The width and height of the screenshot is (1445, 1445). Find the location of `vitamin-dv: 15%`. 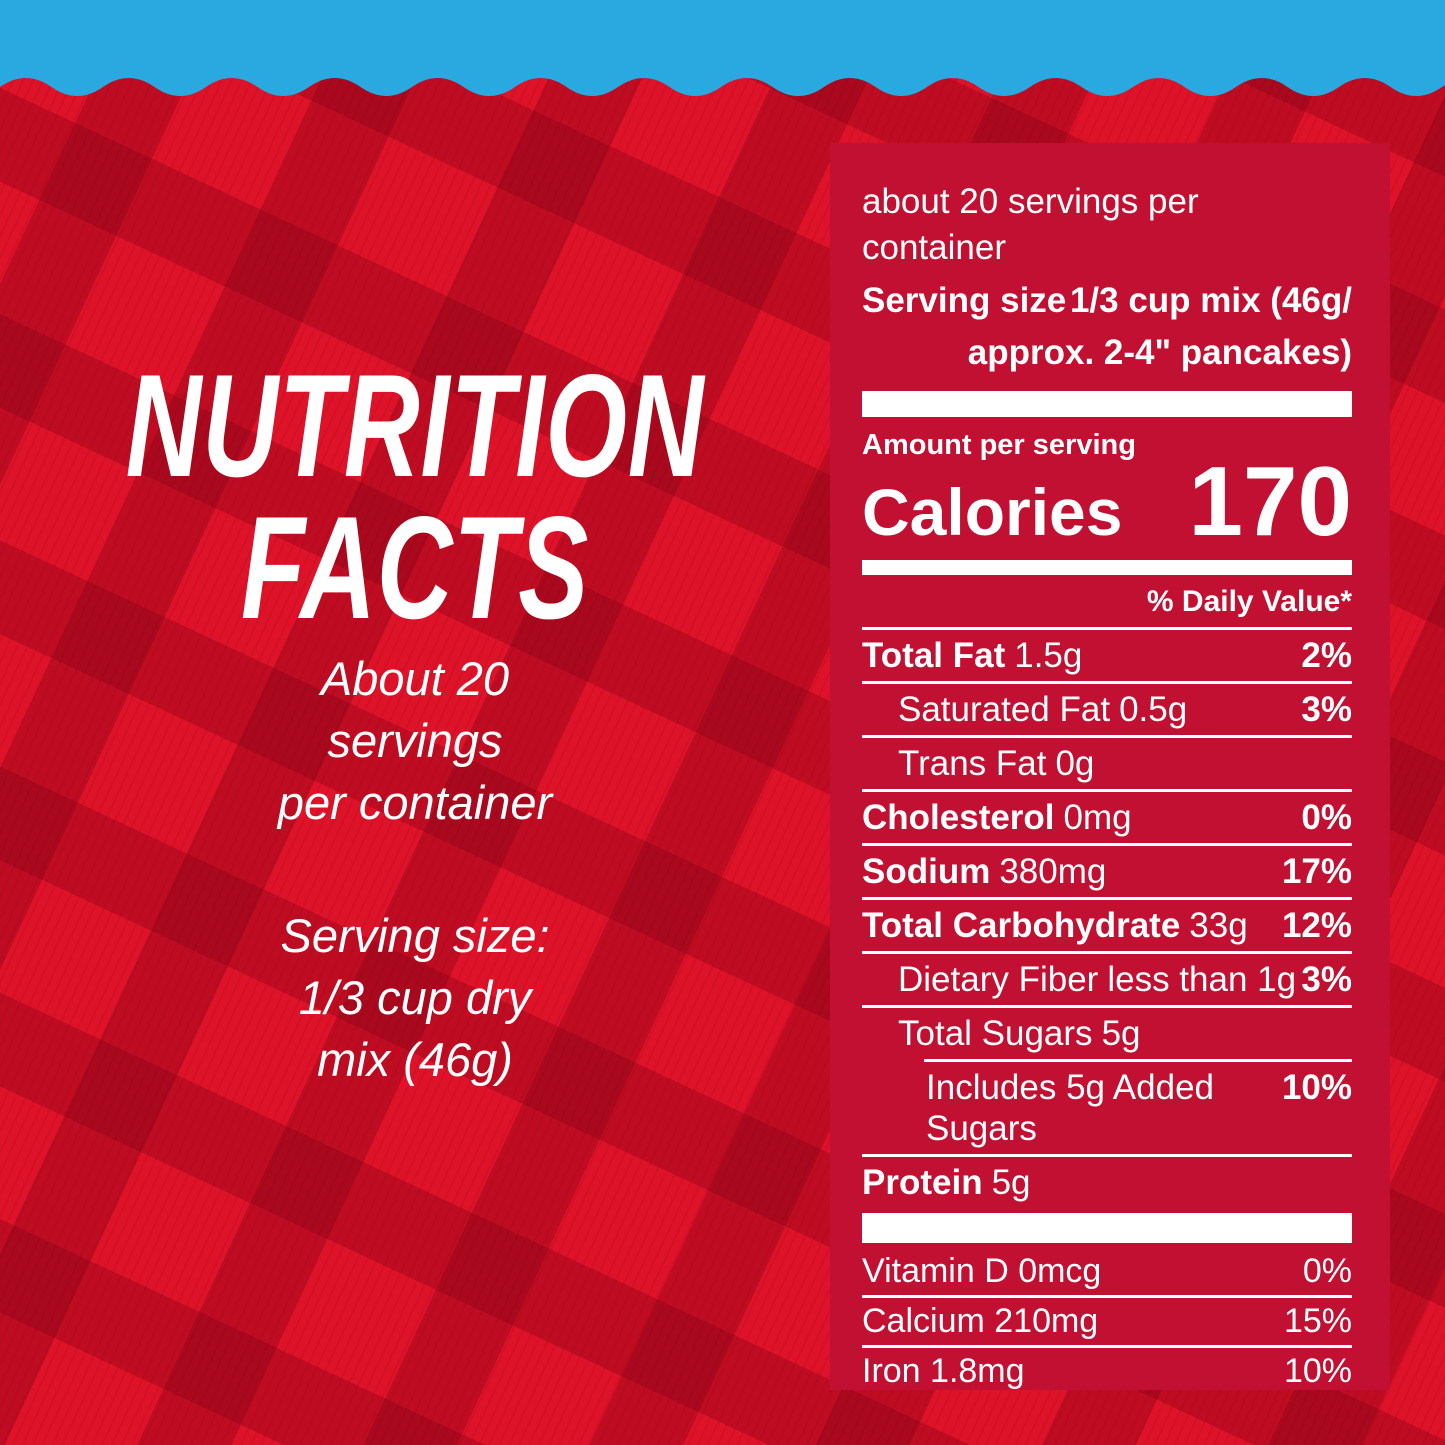

vitamin-dv: 15% is located at coordinates (1317, 1321).